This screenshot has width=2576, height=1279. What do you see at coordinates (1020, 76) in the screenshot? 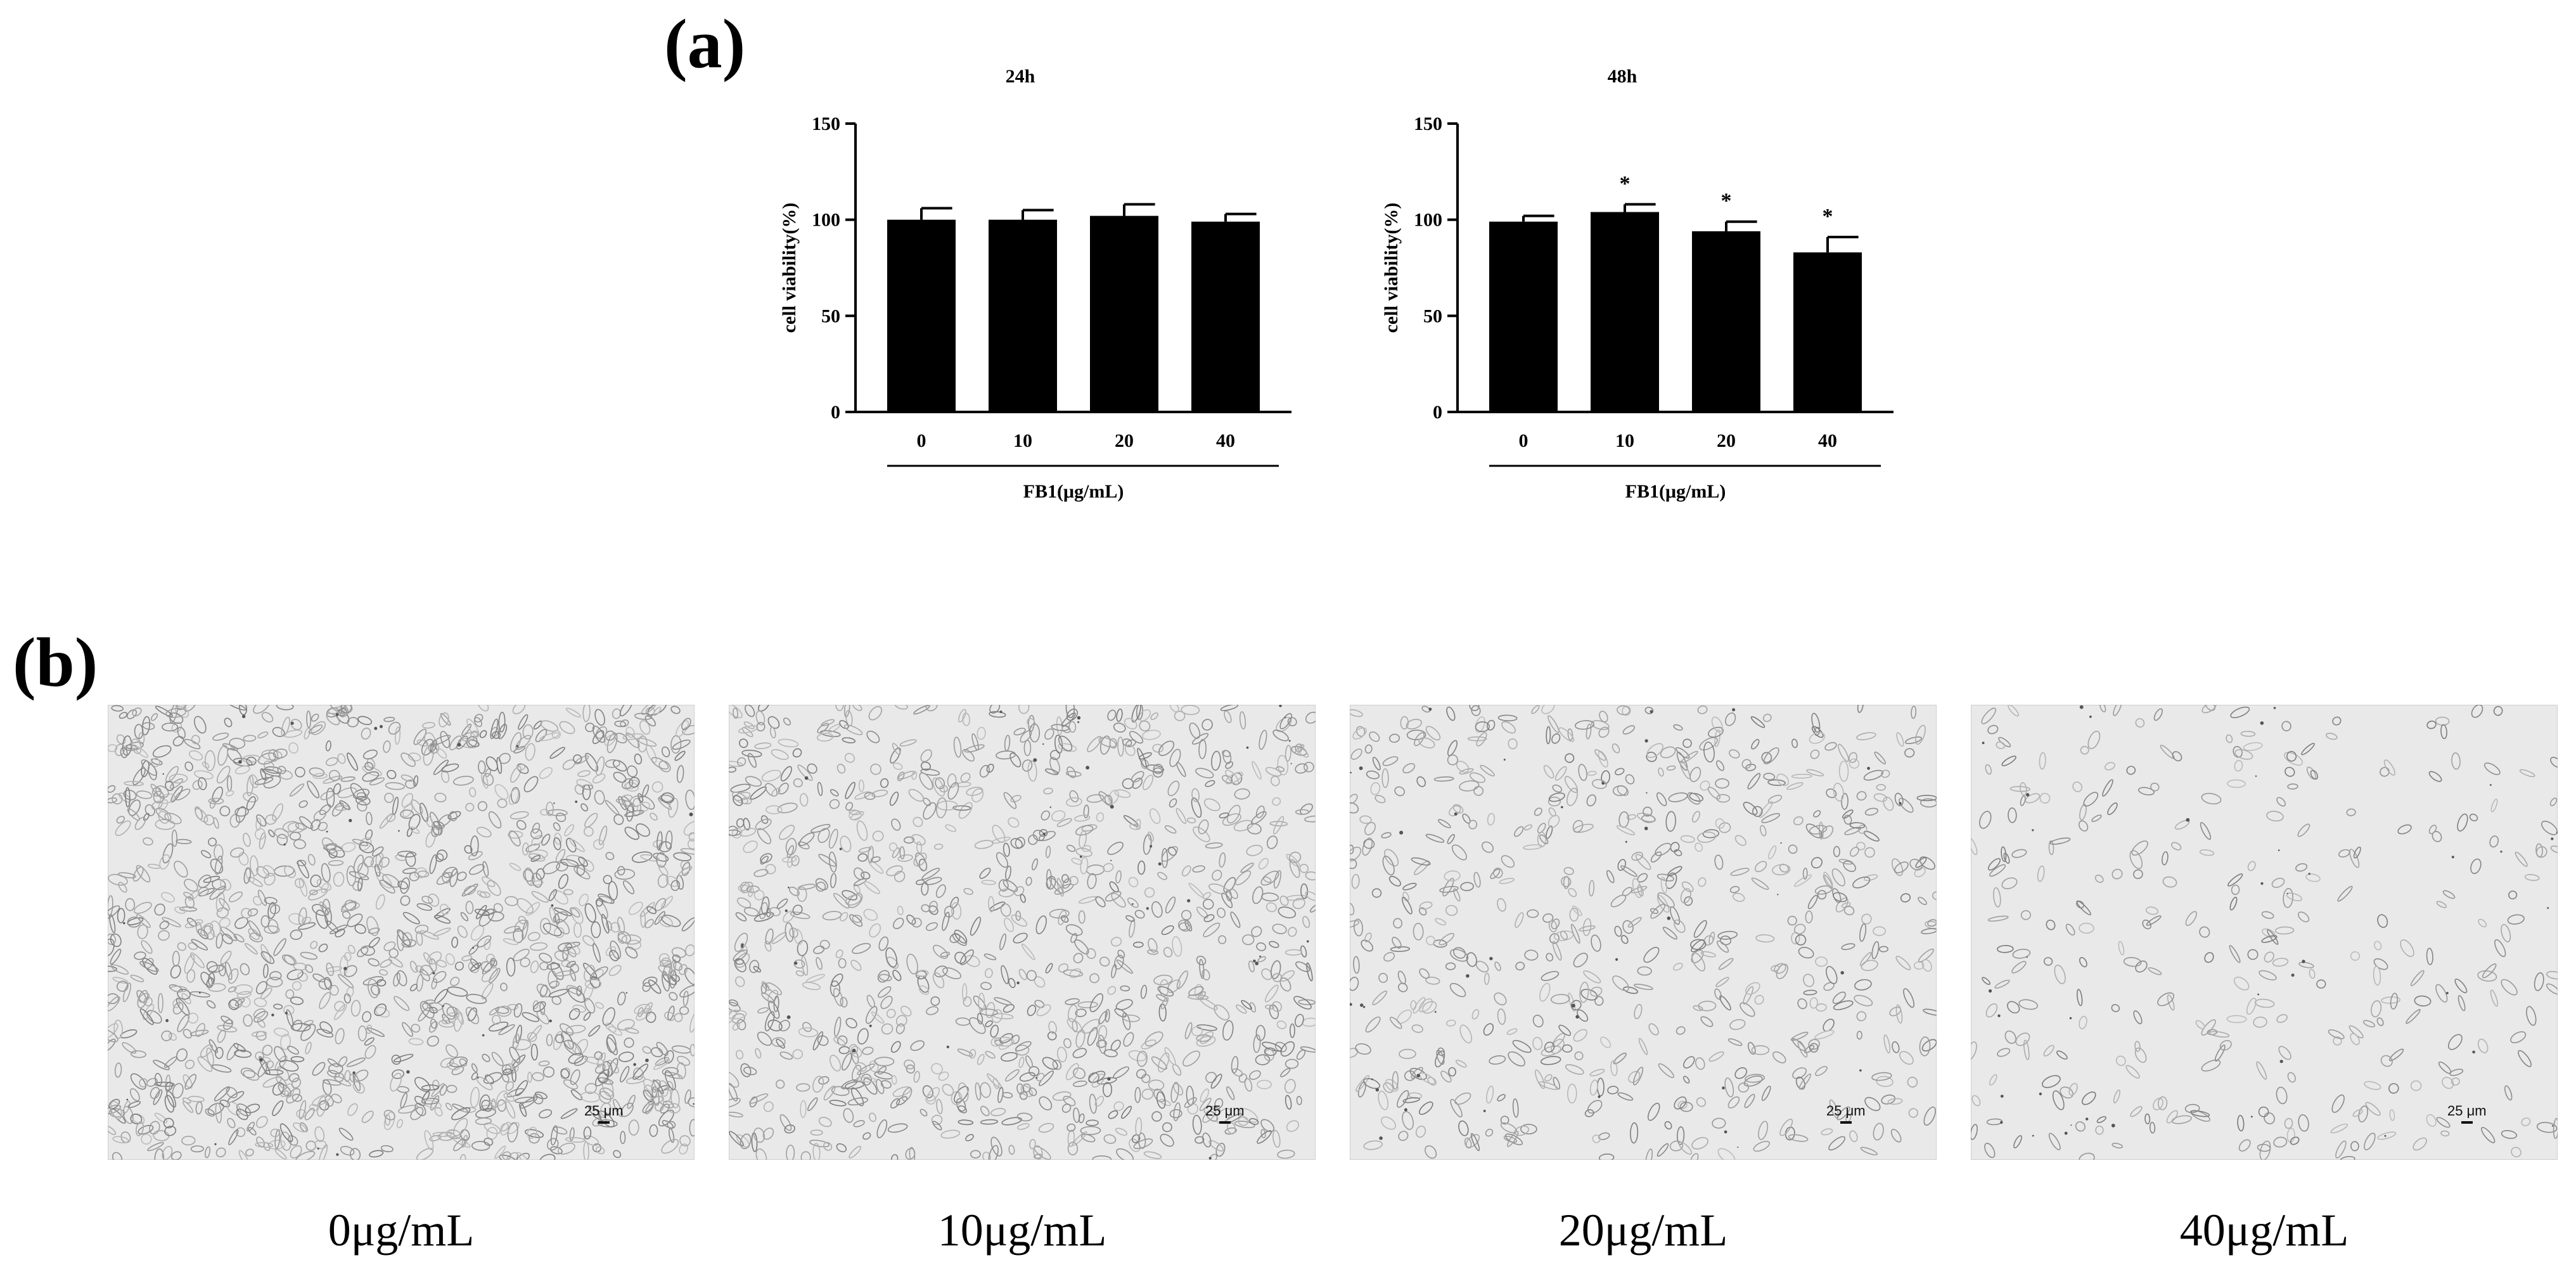
I see `chart-title: 24h` at bounding box center [1020, 76].